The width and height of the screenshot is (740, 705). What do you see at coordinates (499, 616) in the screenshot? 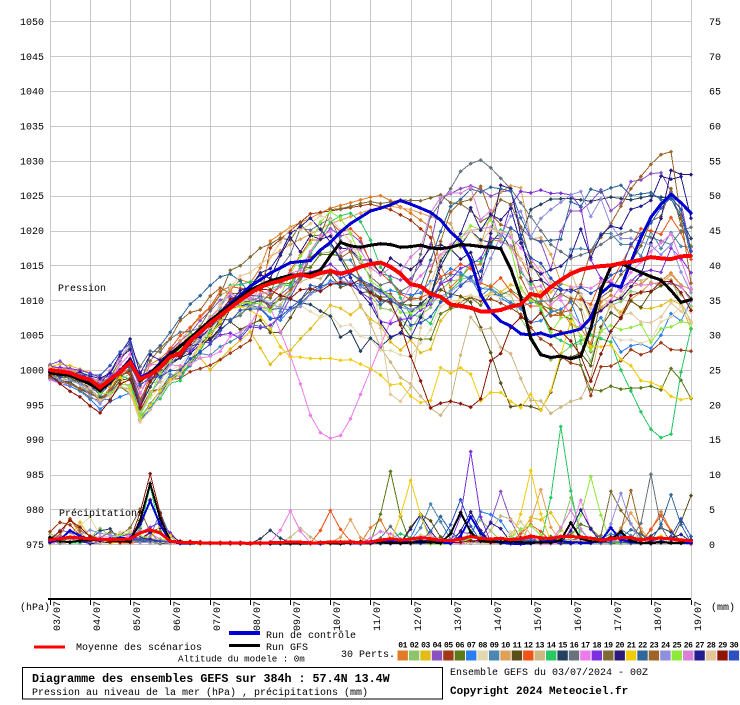
I see `svg-text: 14/07` at bounding box center [499, 616].